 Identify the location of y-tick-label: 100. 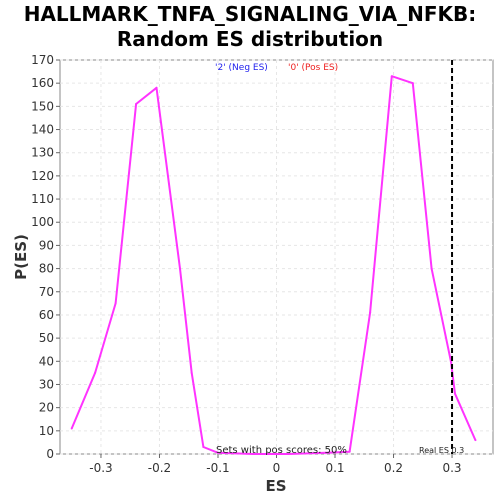
(42, 222).